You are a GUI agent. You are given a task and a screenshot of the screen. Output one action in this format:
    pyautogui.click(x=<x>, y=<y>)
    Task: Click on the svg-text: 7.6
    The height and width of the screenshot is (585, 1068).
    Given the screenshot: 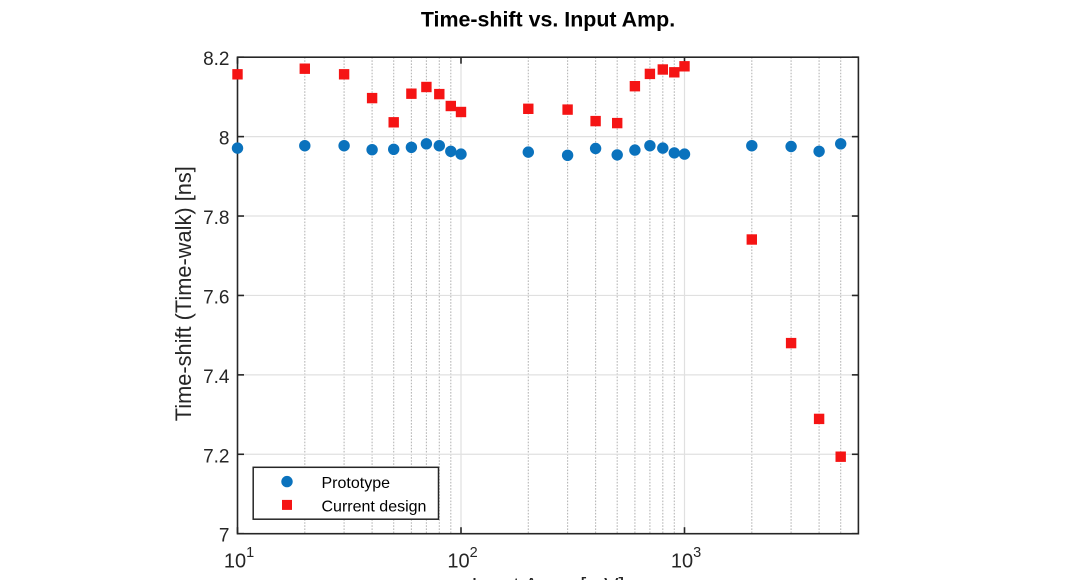 What is the action you would take?
    pyautogui.click(x=216, y=297)
    